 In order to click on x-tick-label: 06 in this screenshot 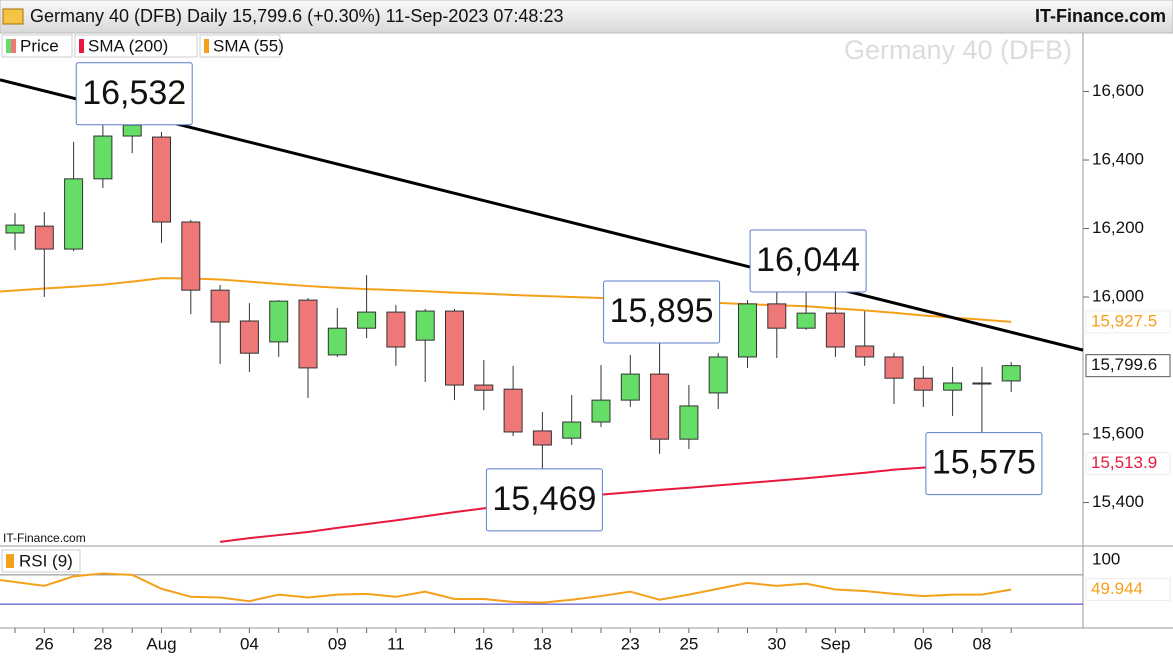, I will do `click(923, 643)`.